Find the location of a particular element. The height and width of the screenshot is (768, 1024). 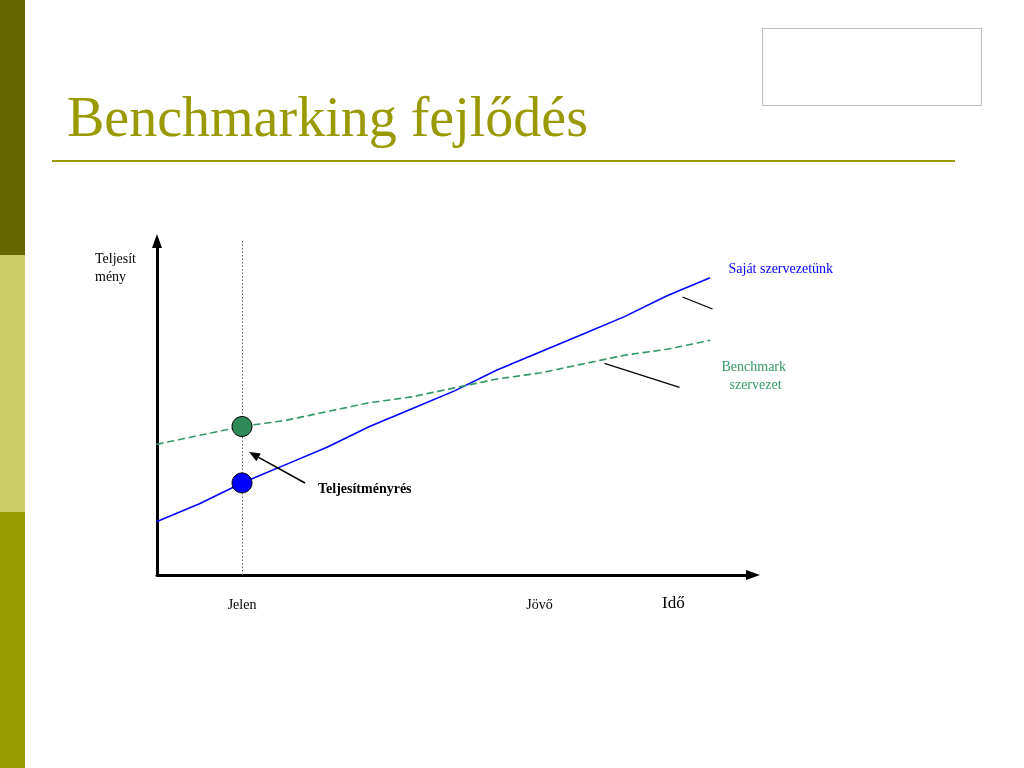

chart-title: Benchmarking fejlődés is located at coordinates (327, 117).